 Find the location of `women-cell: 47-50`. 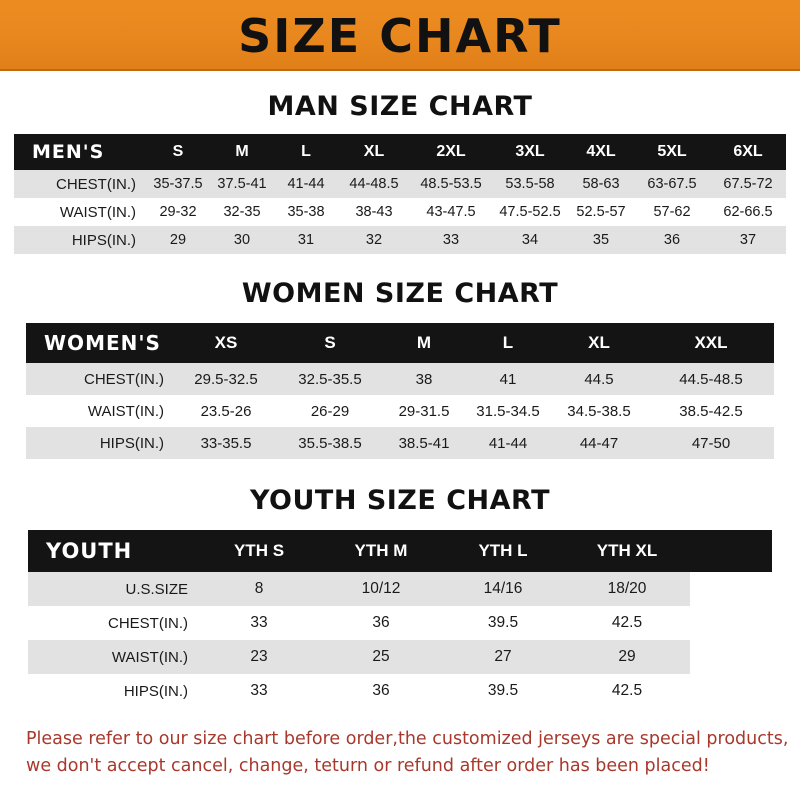

women-cell: 47-50 is located at coordinates (711, 443).